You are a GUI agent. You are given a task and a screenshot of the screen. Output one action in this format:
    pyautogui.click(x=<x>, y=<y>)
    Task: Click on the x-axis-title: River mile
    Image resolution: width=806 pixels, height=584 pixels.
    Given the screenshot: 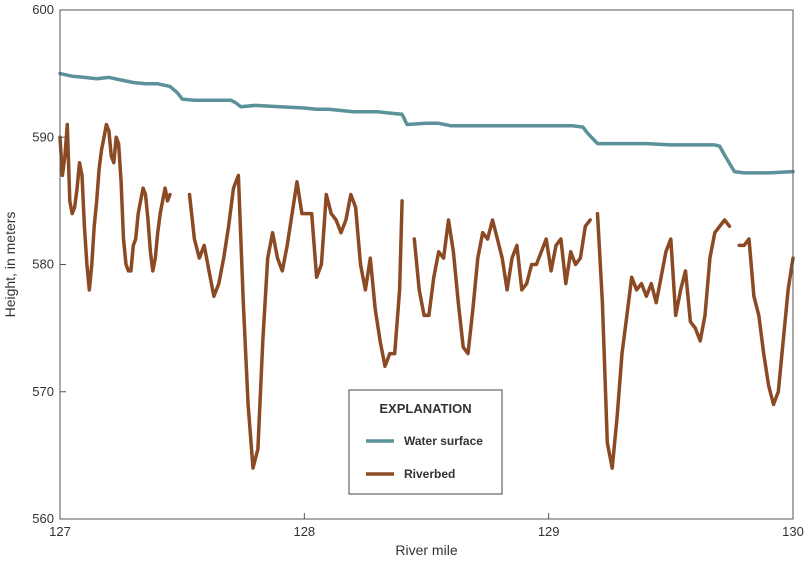 What is the action you would take?
    pyautogui.click(x=426, y=550)
    